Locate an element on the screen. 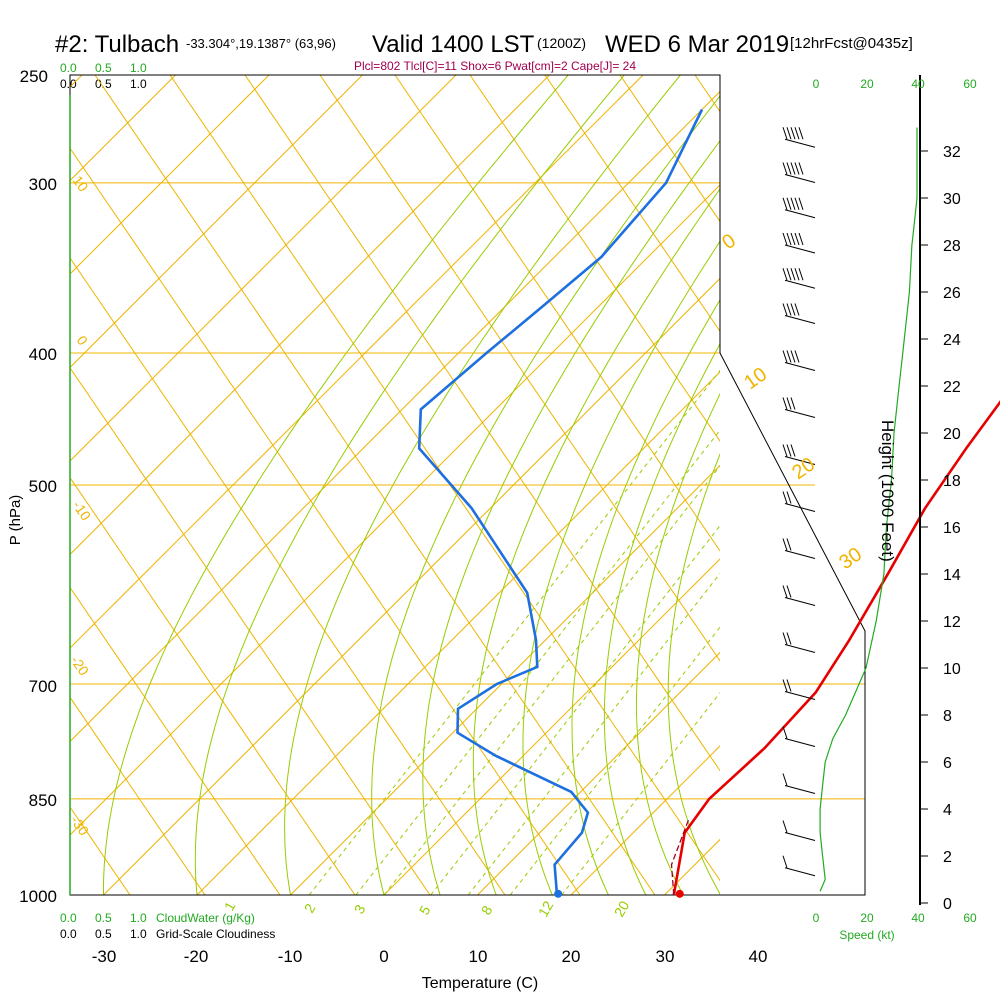  valid-date: WED 6 Mar 2019 is located at coordinates (697, 44).